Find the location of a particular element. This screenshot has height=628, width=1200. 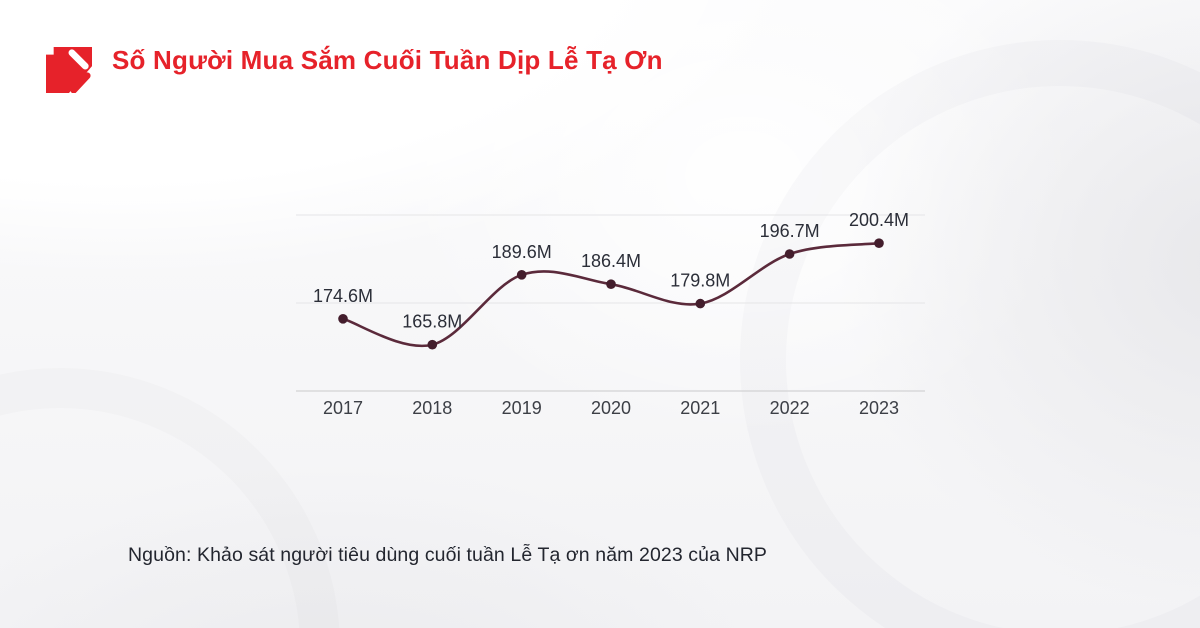

x-tick-label: 2017 is located at coordinates (343, 408).